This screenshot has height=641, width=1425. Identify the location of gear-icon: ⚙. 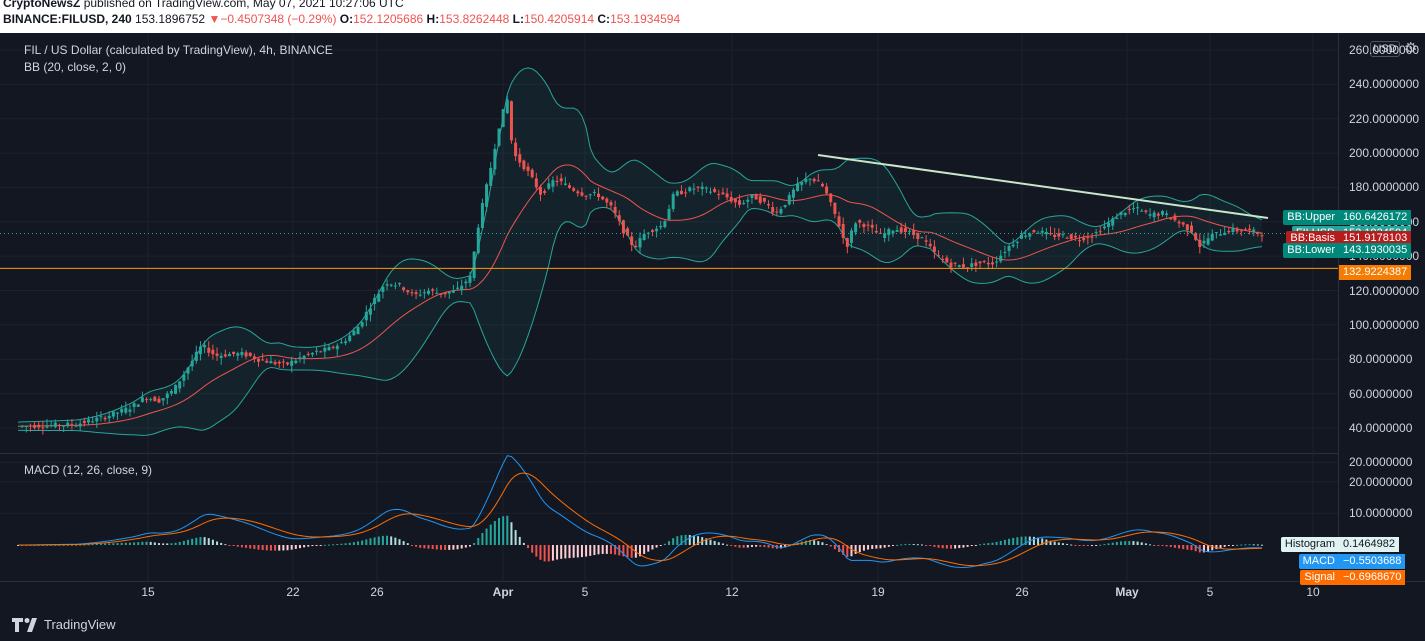
(1411, 48).